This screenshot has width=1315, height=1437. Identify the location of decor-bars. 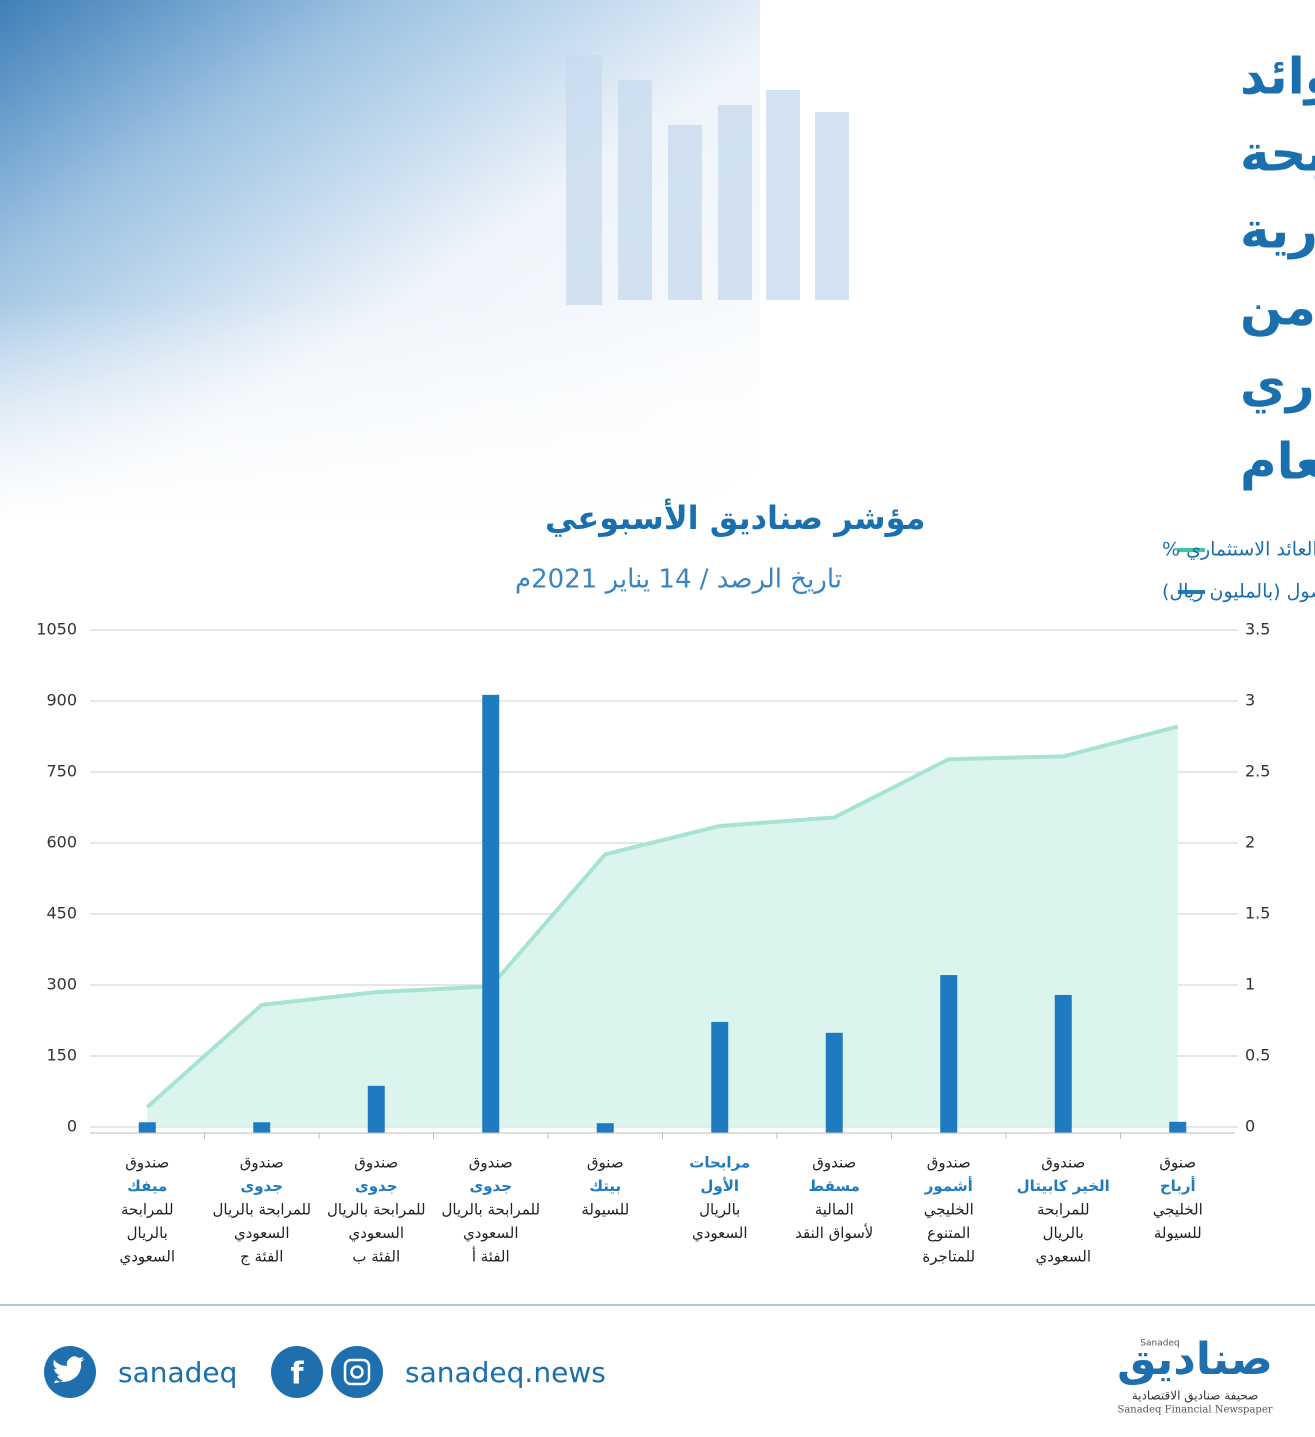
(707, 180).